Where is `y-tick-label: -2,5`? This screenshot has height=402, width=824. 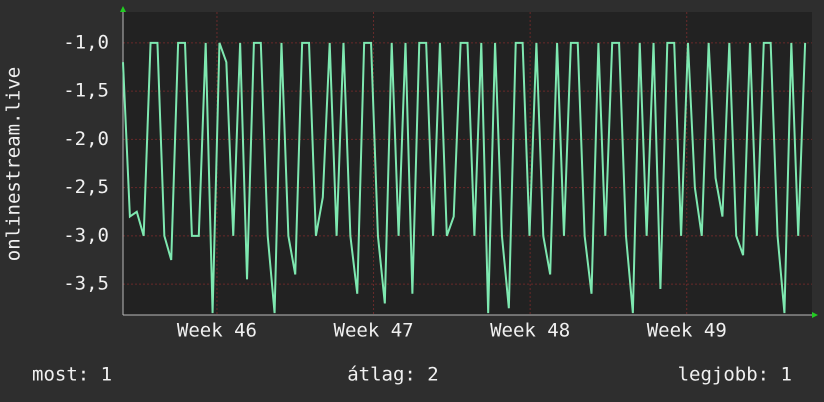
y-tick-label: -2,5 is located at coordinates (86, 187).